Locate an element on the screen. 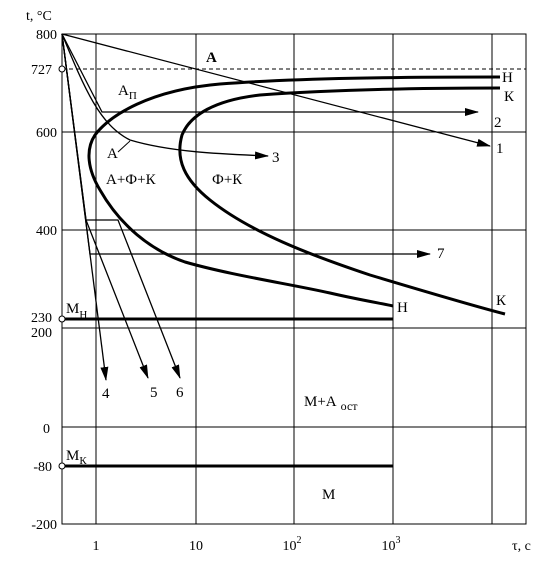 The height and width of the screenshot is (564, 558). cooling-curve-label-1: 1 is located at coordinates (500, 149).